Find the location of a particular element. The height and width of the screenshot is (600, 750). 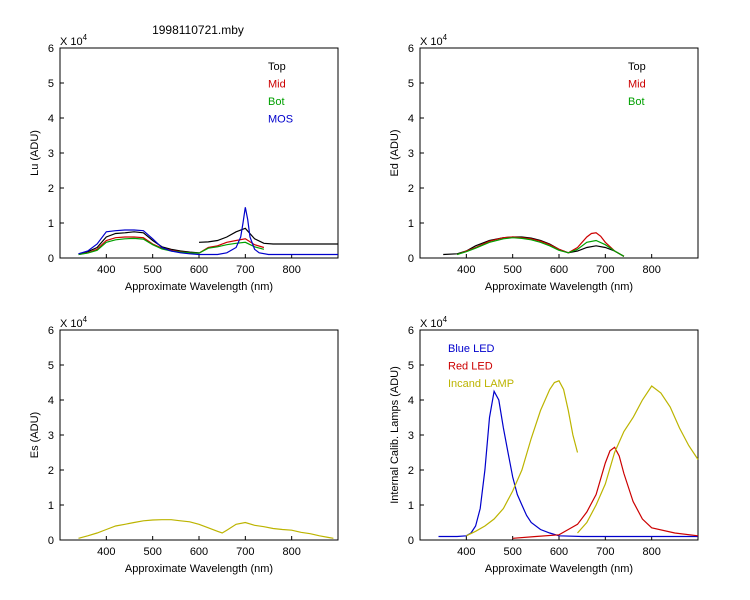

y-axis-label: Lu (ADU) is located at coordinates (35, 153).